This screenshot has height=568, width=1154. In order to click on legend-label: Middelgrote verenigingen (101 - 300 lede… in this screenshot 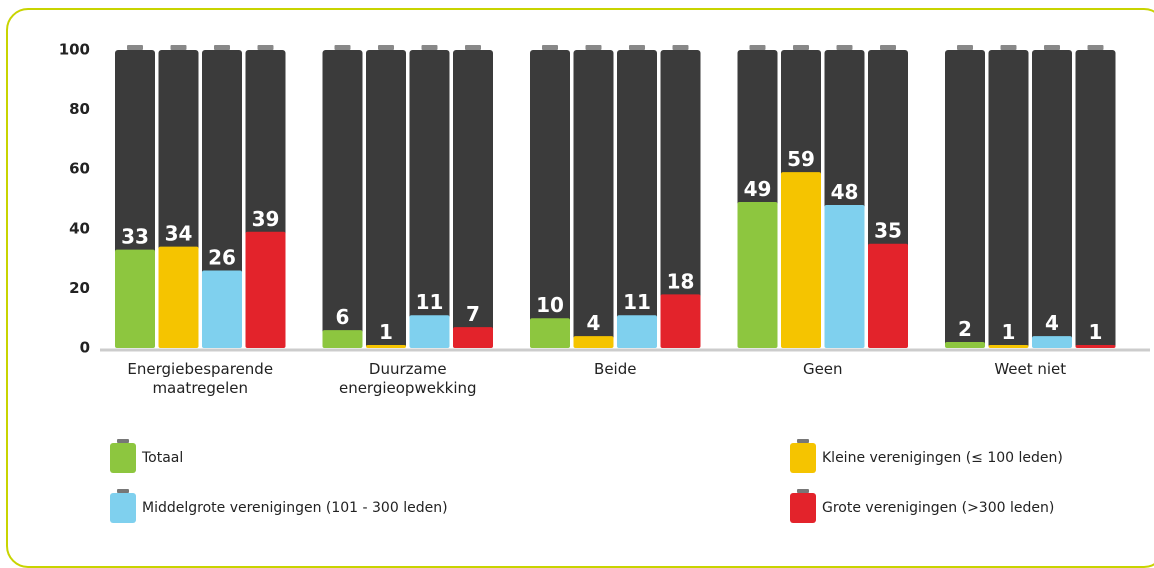, I will do `click(295, 508)`.